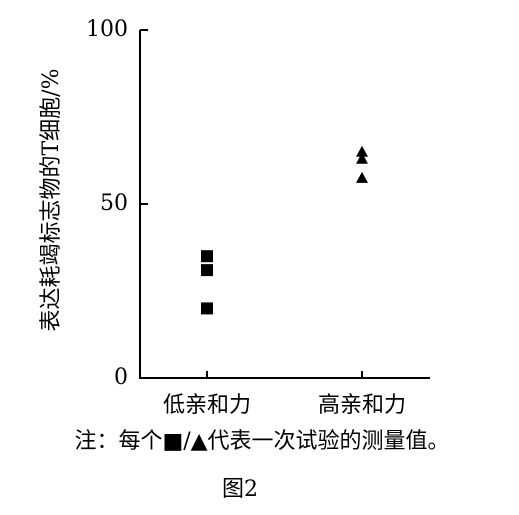 This screenshot has height=515, width=519. Describe the element at coordinates (362, 405) in the screenshot. I see `x-tick-label: 高亲和力` at that location.